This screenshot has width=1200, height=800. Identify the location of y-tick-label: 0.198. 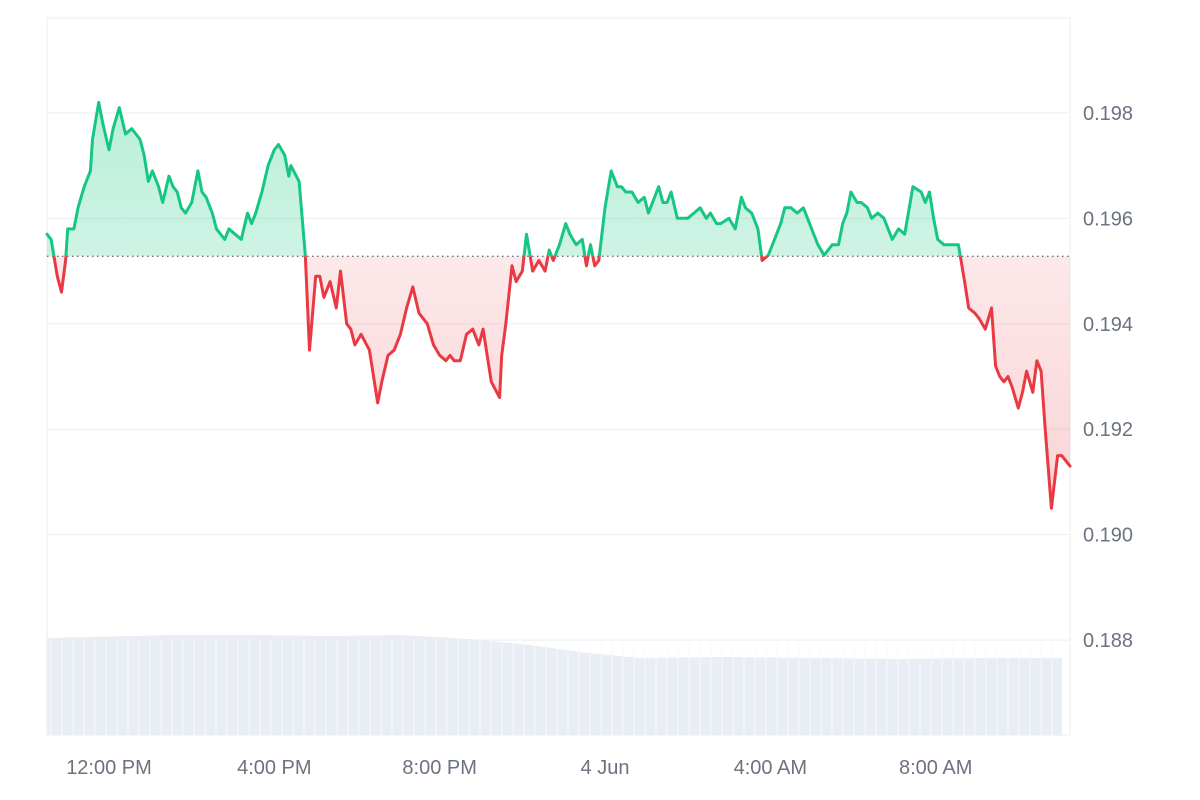
(1108, 114).